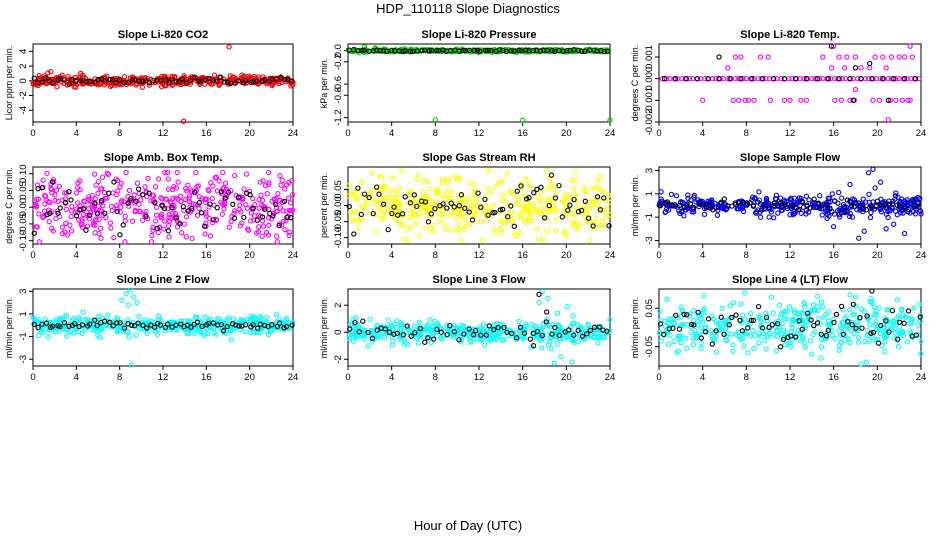  I want to click on panel-title: Slope Sample Flow, so click(790, 158).